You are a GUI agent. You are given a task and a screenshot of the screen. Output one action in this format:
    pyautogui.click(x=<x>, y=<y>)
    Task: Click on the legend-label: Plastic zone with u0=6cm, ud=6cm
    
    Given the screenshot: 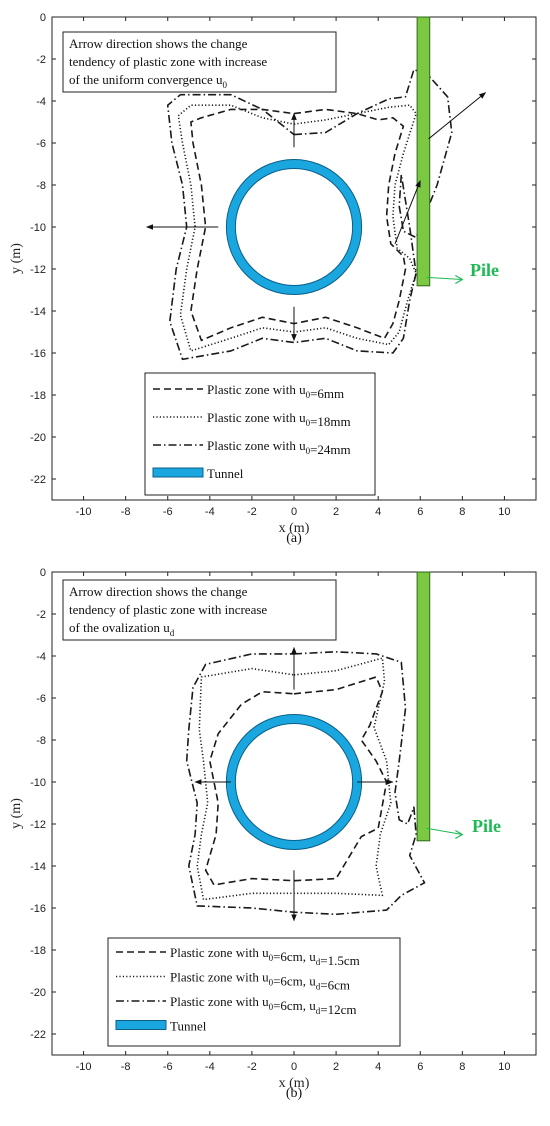 What is the action you would take?
    pyautogui.click(x=260, y=981)
    